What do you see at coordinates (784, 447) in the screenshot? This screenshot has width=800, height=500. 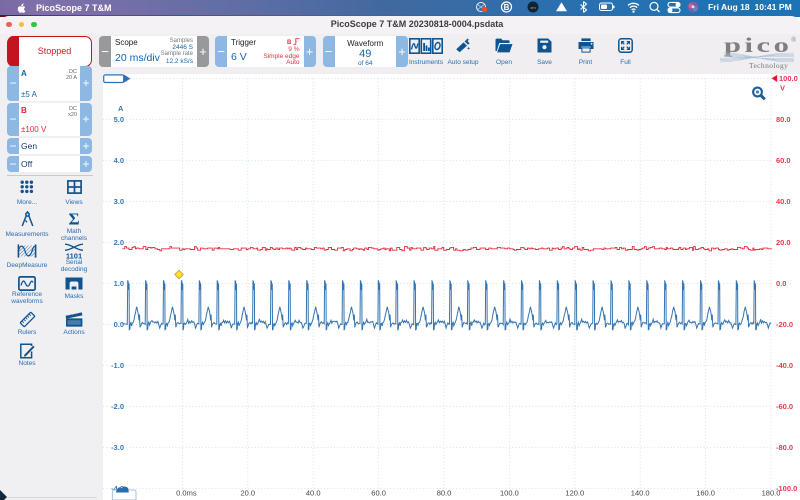 I see `svg-text: -80.0` at bounding box center [784, 447].